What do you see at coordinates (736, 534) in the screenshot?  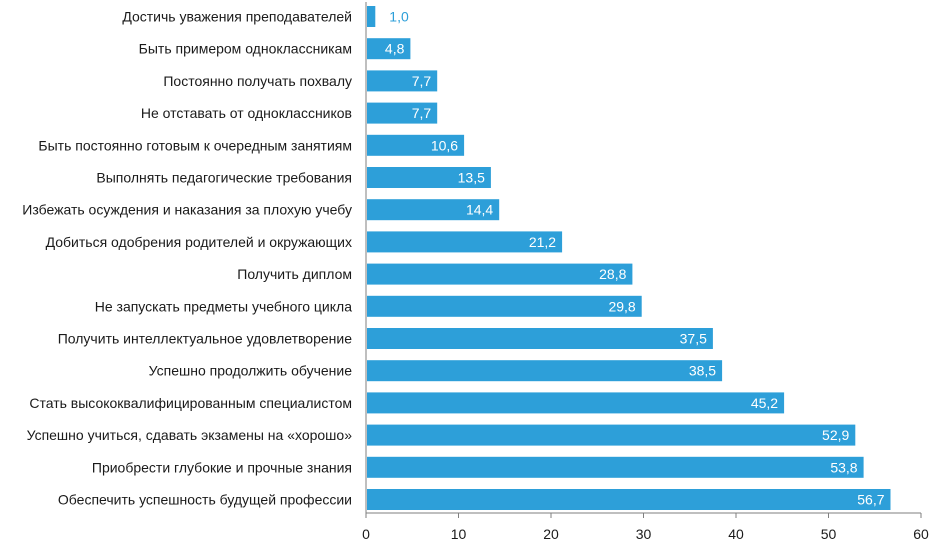 I see `x-tick-label-40: 40` at bounding box center [736, 534].